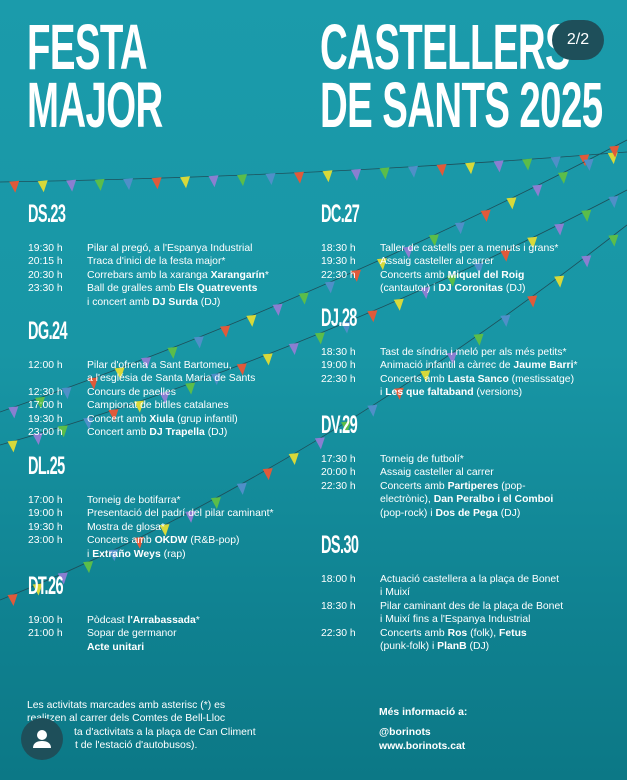 This screenshot has width=627, height=780. I want to click on event-performer: Partiperes, so click(473, 486).